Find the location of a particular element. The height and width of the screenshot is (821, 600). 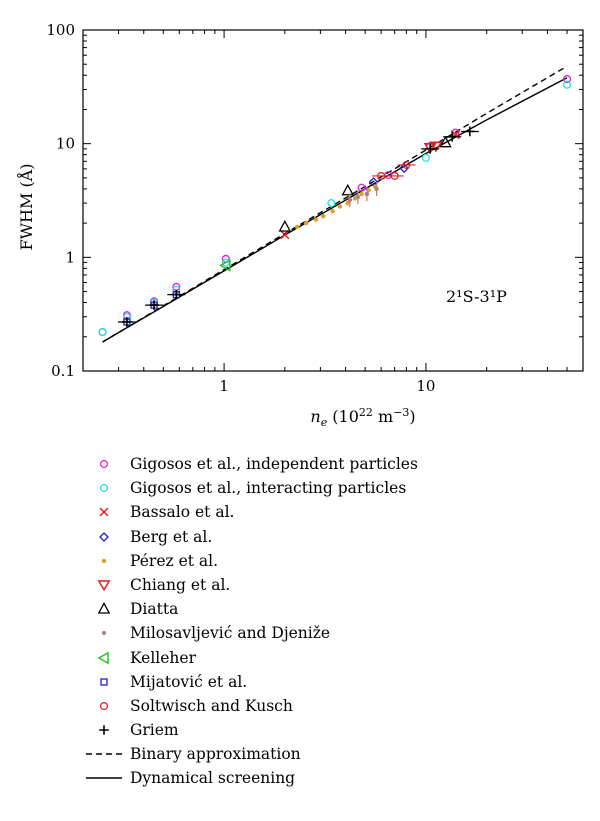

legend-label: Bassalo et al. is located at coordinates (182, 512).